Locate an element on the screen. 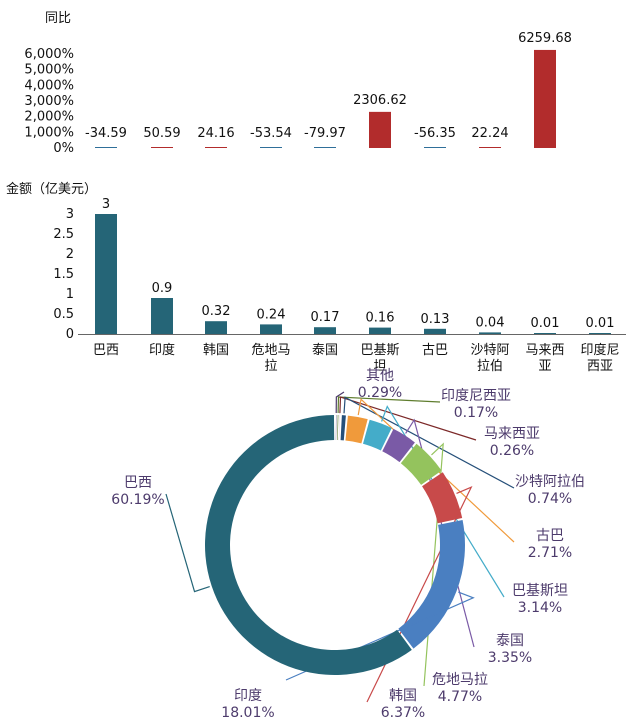 Image resolution: width=635 pixels, height=727 pixels. bottom-x-tick: 巴西 is located at coordinates (106, 350).